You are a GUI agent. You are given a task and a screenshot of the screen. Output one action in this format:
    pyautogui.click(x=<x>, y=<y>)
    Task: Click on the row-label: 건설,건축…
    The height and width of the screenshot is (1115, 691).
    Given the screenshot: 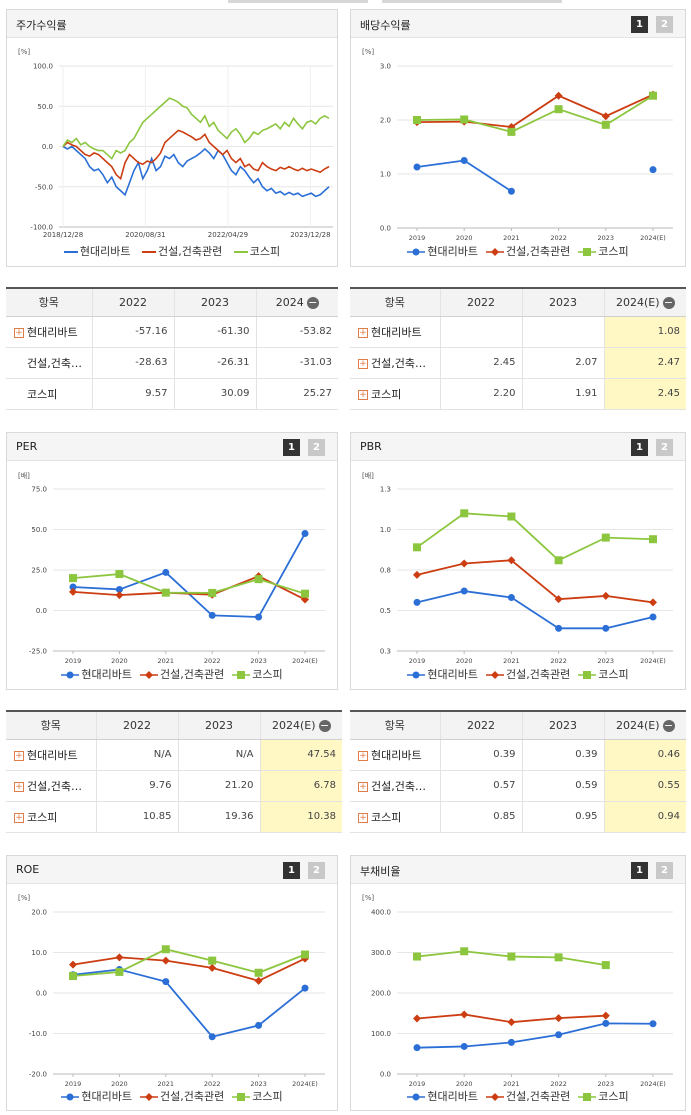 What is the action you would take?
    pyautogui.click(x=49, y=363)
    